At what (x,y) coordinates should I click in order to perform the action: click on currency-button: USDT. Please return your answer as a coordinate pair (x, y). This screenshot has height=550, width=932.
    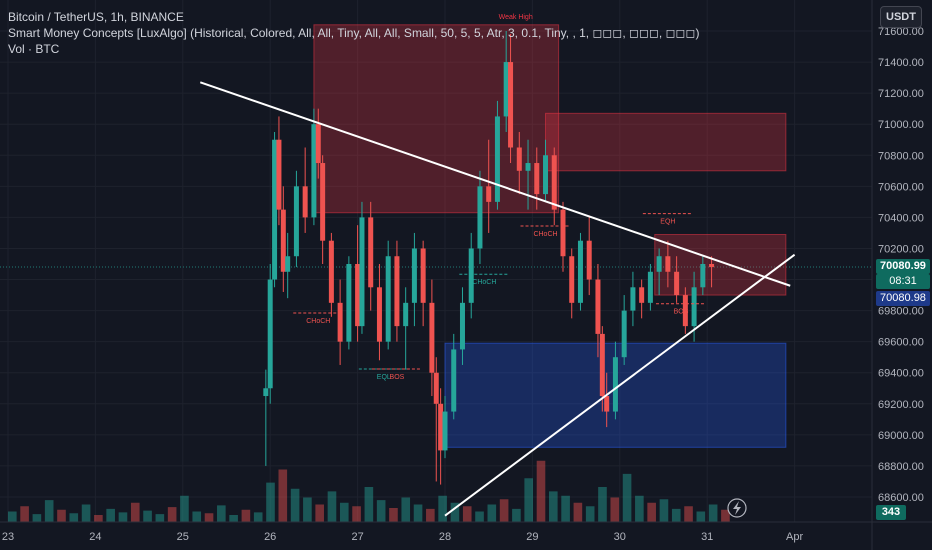
    Looking at the image, I should click on (901, 17).